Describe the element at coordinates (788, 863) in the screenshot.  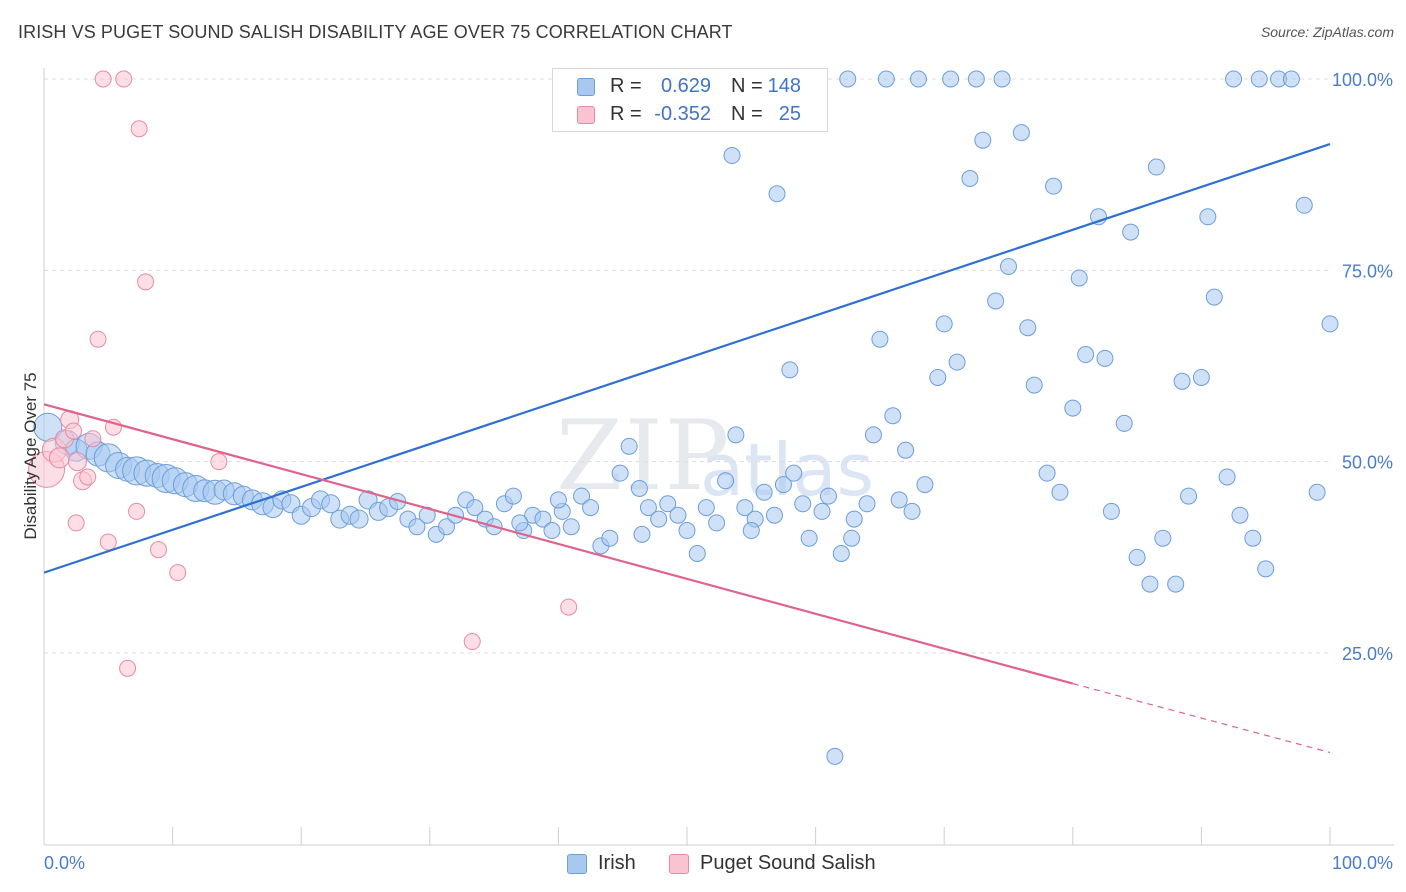
I see `series-label-salish: Puget Sound Salish` at that location.